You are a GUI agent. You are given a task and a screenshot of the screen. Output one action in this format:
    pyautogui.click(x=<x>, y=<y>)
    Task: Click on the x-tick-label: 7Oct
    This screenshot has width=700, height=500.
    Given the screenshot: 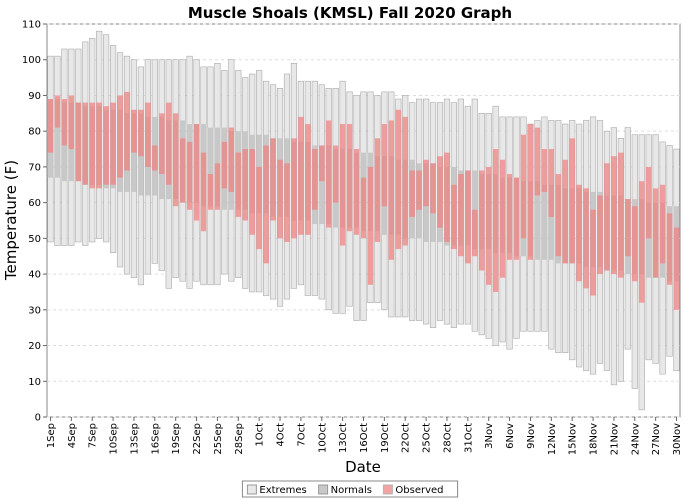 What is the action you would take?
    pyautogui.click(x=301, y=435)
    